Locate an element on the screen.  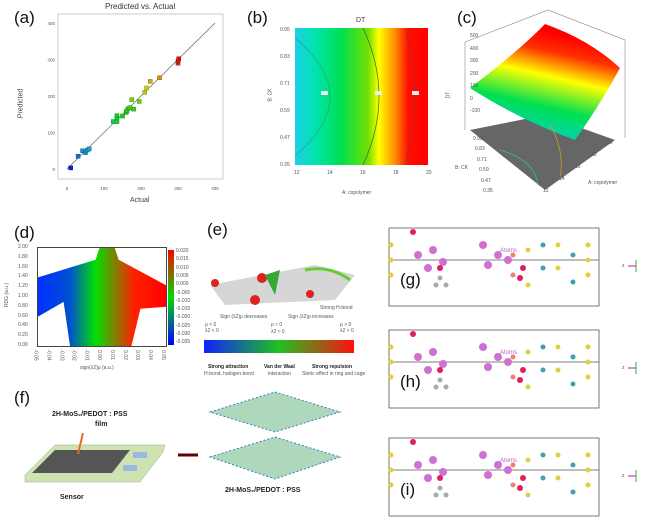
panel-label-i: (i) is located at coordinates (408, 489).